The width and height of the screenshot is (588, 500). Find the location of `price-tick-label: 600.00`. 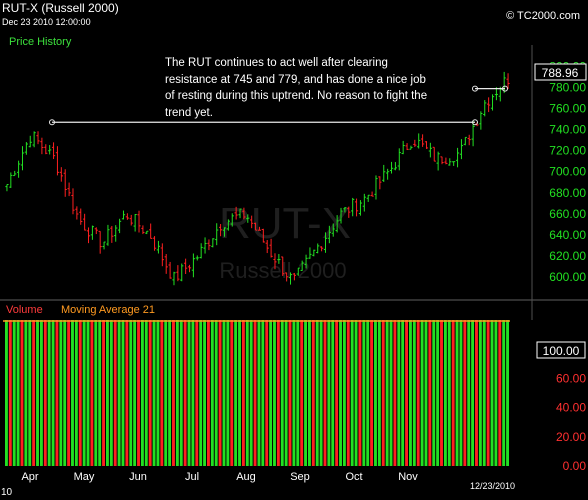

price-tick-label: 600.00 is located at coordinates (567, 277).